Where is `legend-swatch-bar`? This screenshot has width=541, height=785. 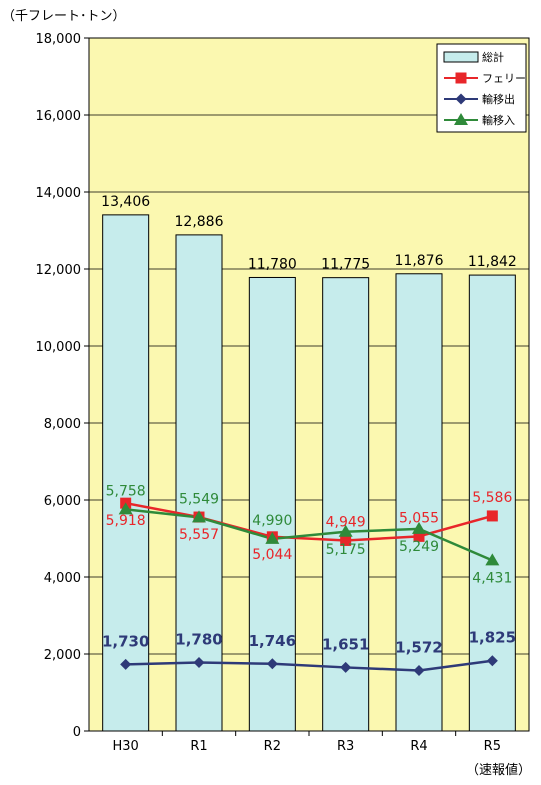
legend-swatch-bar is located at coordinates (461, 57).